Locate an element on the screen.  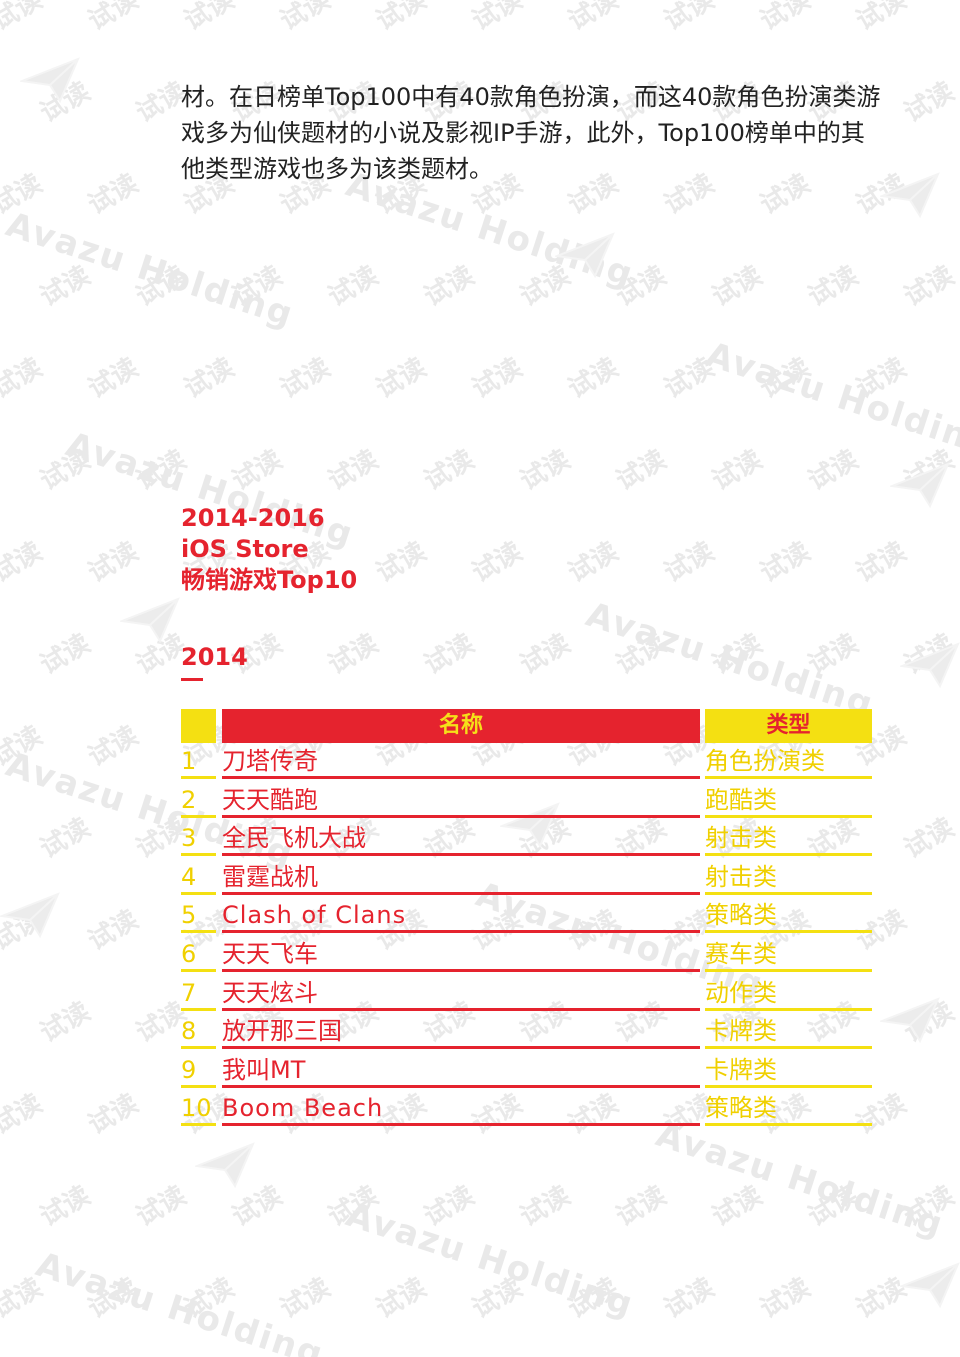
table-row: 3 全民飞机大战 射击类 is located at coordinates (527, 839).